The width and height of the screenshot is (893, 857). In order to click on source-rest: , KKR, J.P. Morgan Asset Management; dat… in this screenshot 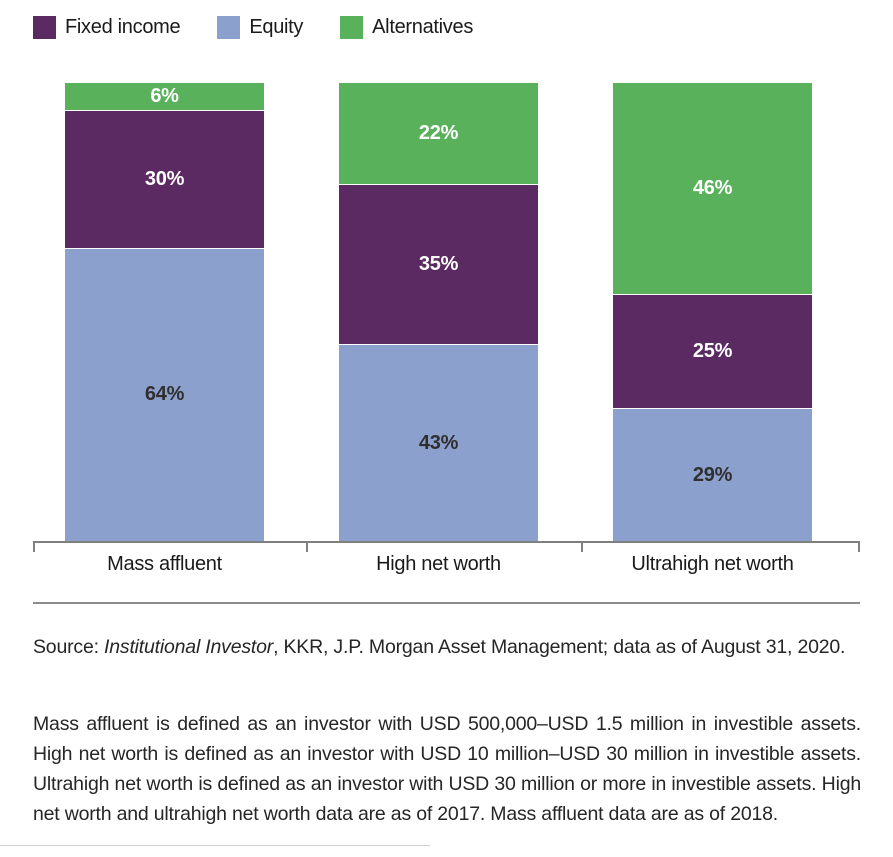, I will do `click(559, 646)`.